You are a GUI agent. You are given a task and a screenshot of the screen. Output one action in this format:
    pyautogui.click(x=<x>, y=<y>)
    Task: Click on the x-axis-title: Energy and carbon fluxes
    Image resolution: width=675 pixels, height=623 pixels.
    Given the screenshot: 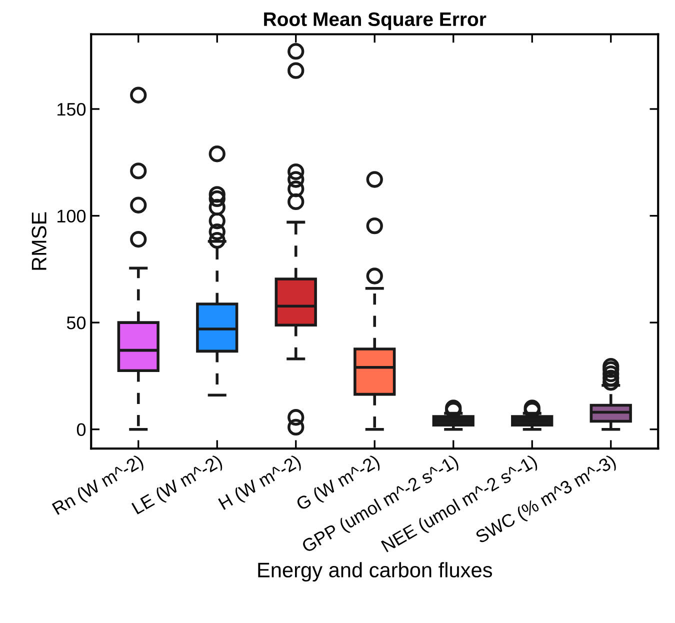 What is the action you would take?
    pyautogui.click(x=375, y=572)
    